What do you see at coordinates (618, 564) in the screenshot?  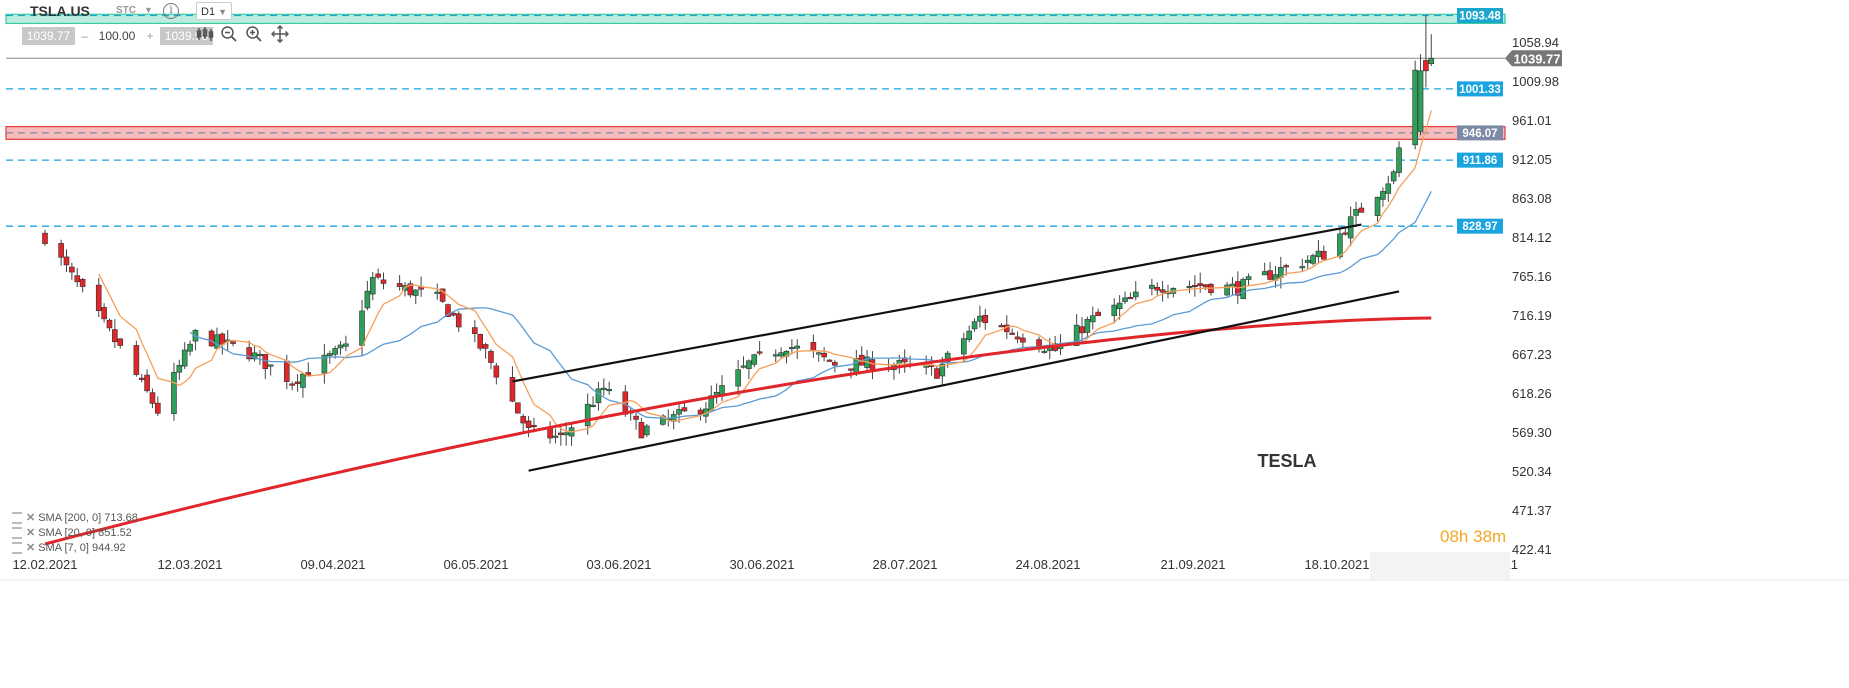 I see `x-tick-label: 03.06.2021` at bounding box center [618, 564].